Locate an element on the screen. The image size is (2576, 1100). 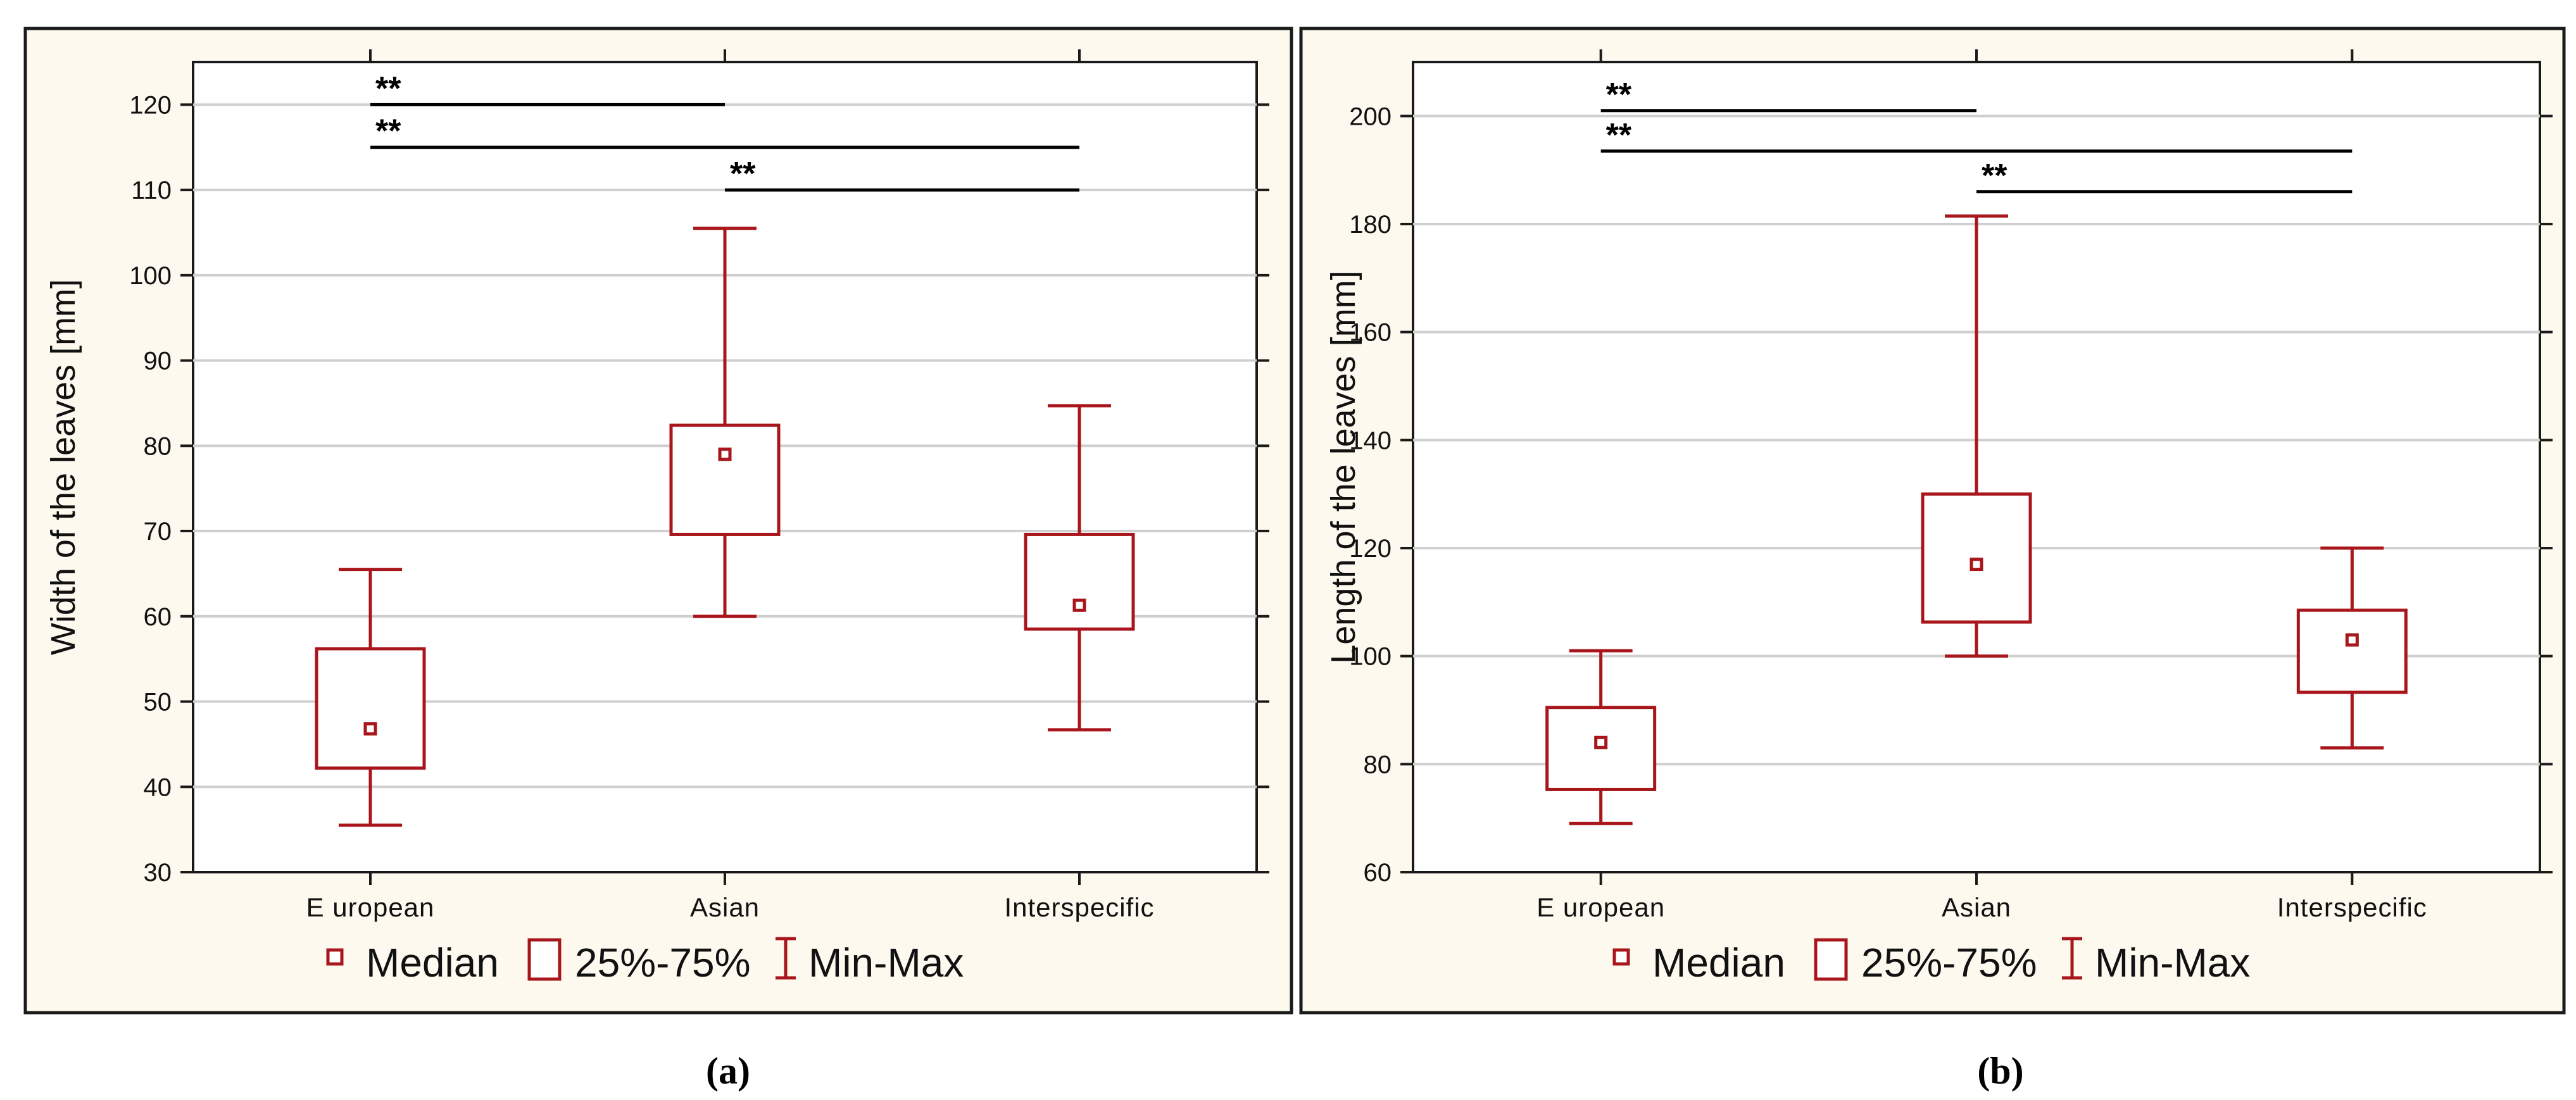
y-tick-label: 30 is located at coordinates (158, 873).